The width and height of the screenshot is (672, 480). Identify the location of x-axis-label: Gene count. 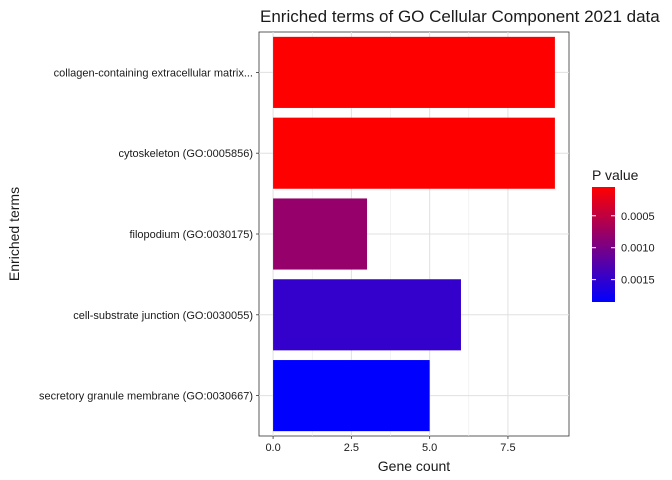
(414, 466).